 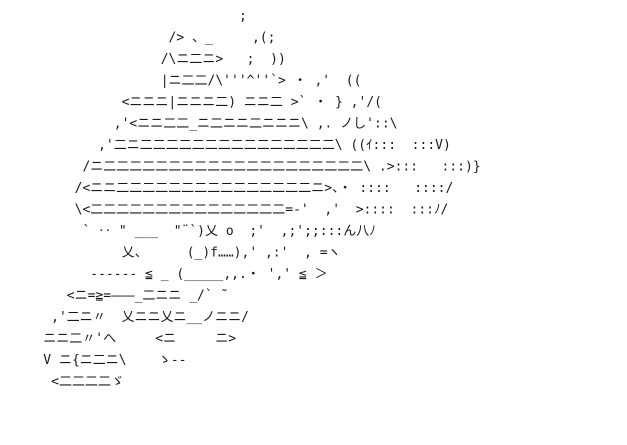 What do you see at coordinates (120, 296) in the screenshot?
I see `ascii-art-line: <ニ=≧=―――_二ニニ _/` ˜` at bounding box center [120, 296].